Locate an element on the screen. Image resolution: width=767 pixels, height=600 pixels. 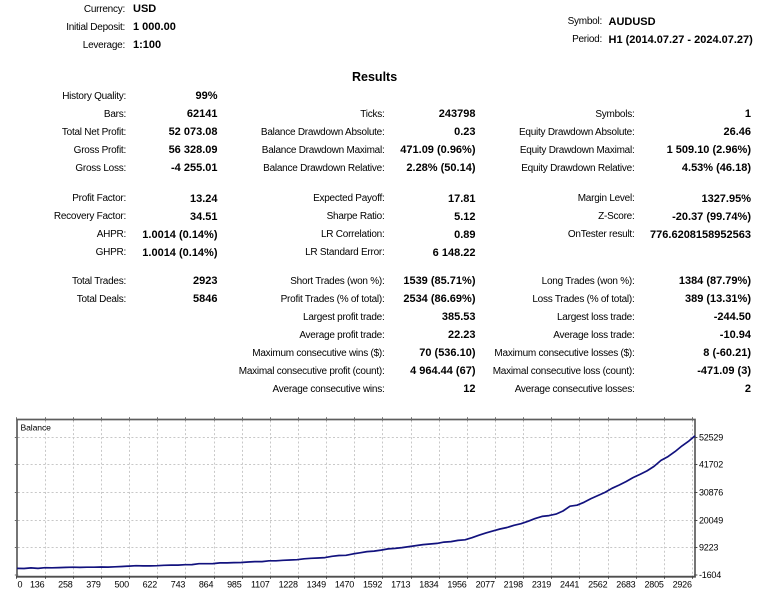
svg-text: 864 is located at coordinates (206, 585).